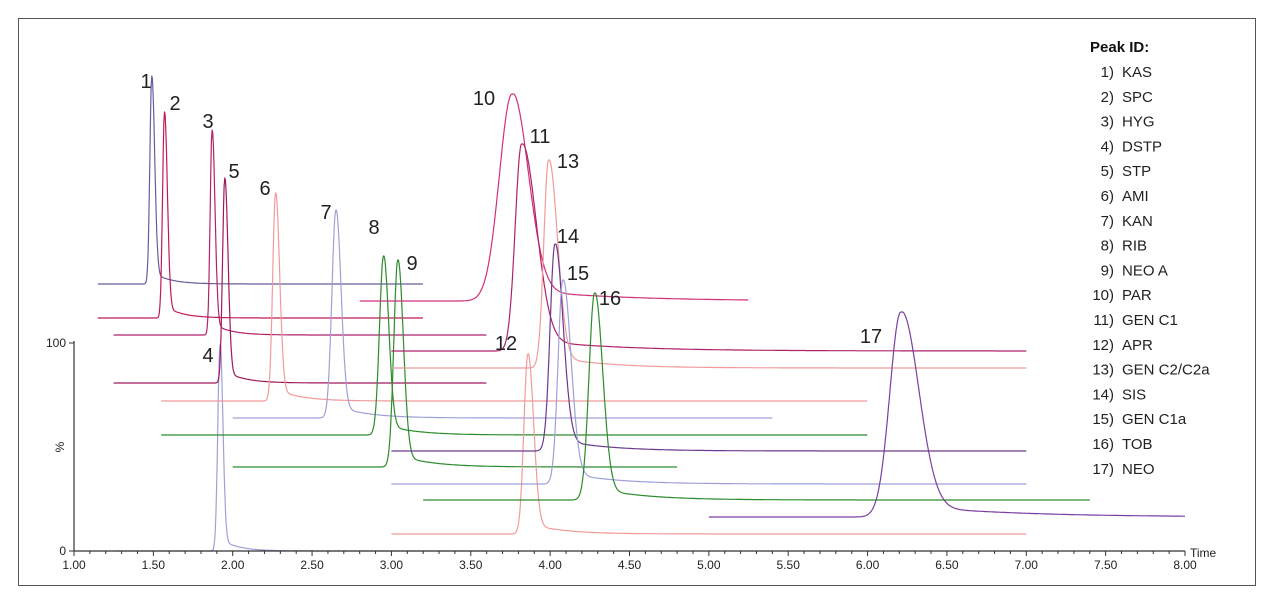 The width and height of the screenshot is (1280, 608). Describe the element at coordinates (1142, 146) in the screenshot. I see `legend-entry-name: DSTP` at that location.